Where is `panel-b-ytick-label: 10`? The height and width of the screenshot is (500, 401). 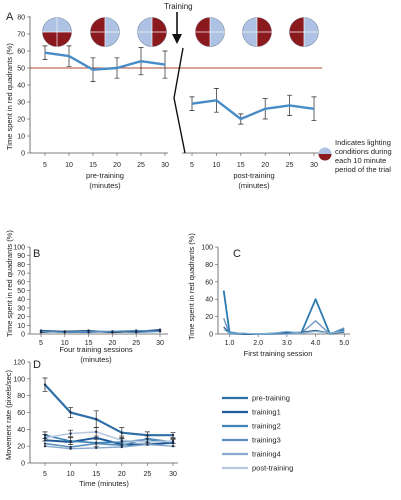 panel-b-ytick-label: 10 is located at coordinates (21, 326).